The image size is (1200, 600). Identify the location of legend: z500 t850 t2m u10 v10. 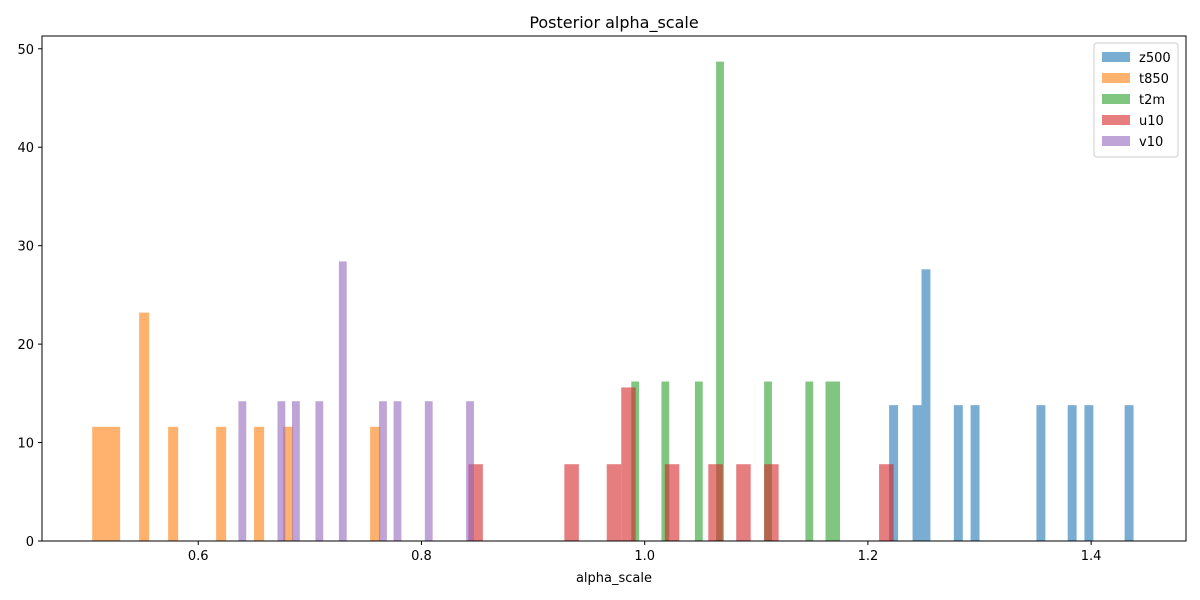
(1136, 100).